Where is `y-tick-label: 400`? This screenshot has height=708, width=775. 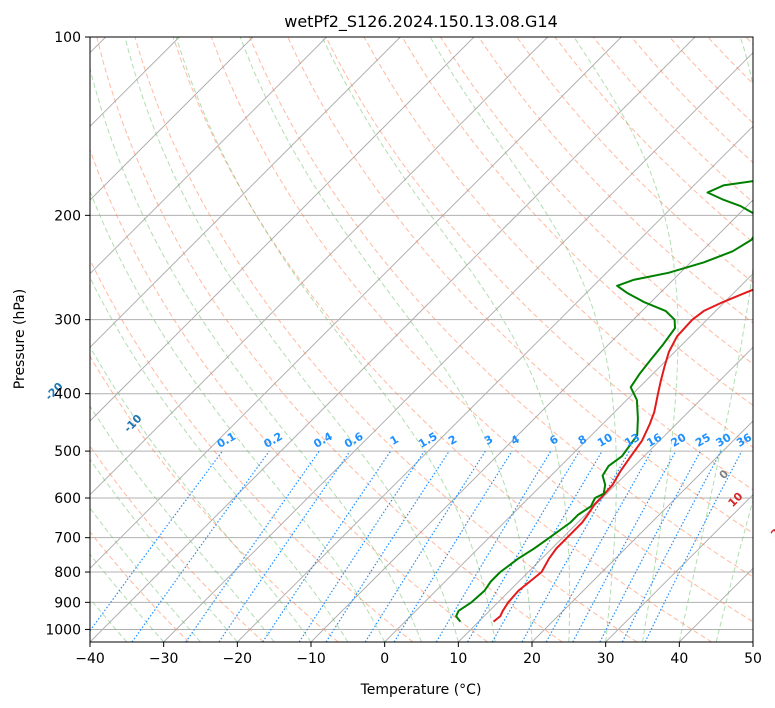
y-tick-label: 400 is located at coordinates (67, 395).